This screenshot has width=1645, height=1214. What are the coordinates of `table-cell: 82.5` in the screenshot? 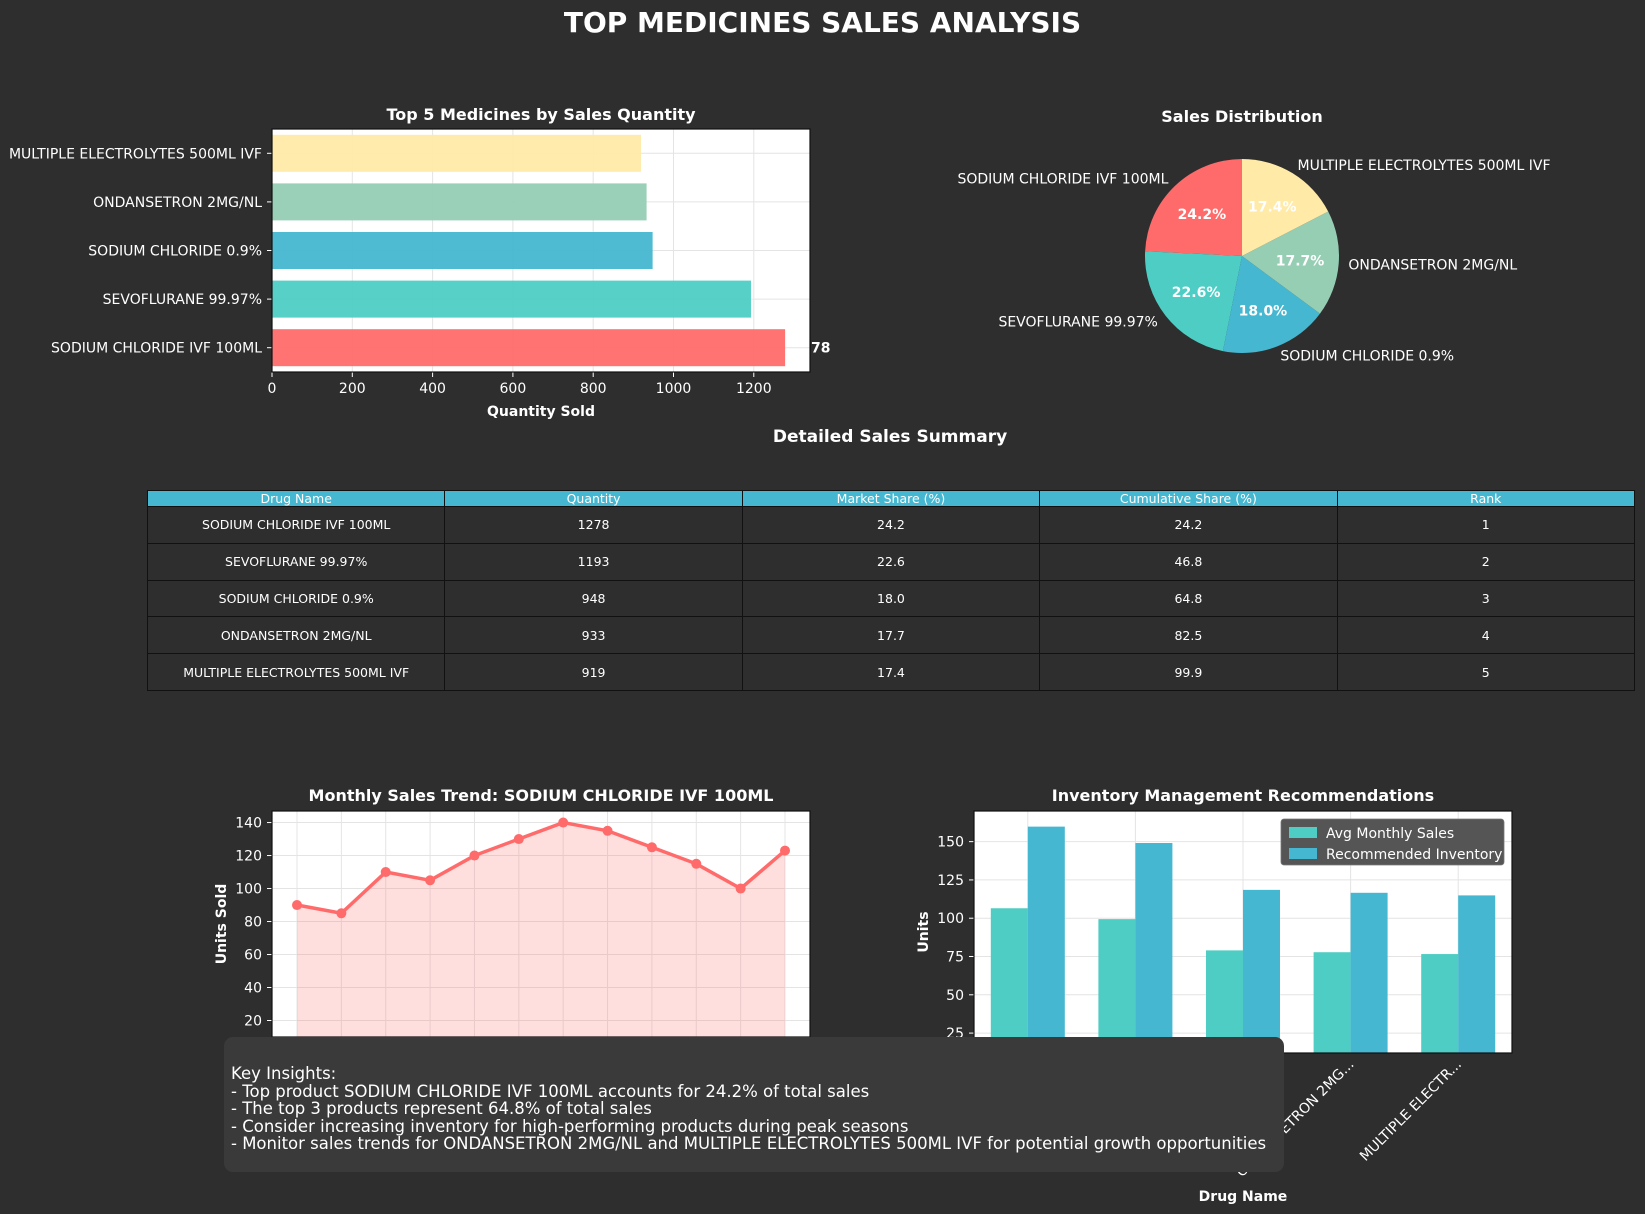 It's located at (1188, 635).